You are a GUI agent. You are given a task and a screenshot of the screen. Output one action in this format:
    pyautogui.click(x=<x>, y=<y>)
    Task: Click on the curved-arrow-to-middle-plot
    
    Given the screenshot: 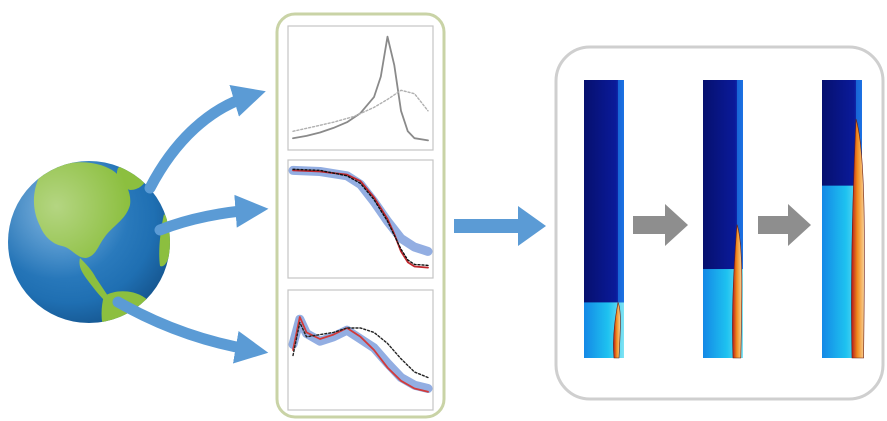 What is the action you would take?
    pyautogui.click(x=211, y=215)
    